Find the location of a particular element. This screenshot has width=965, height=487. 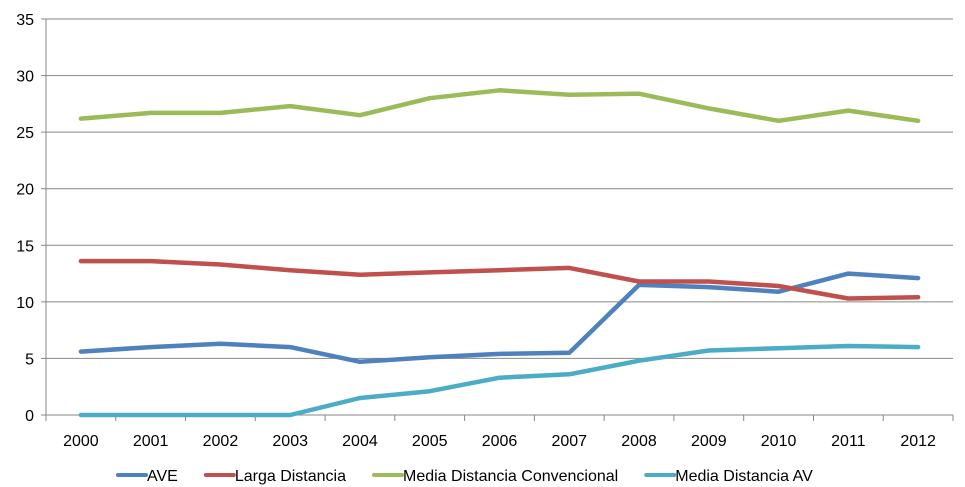

y-tick-label: 10 is located at coordinates (25, 303).